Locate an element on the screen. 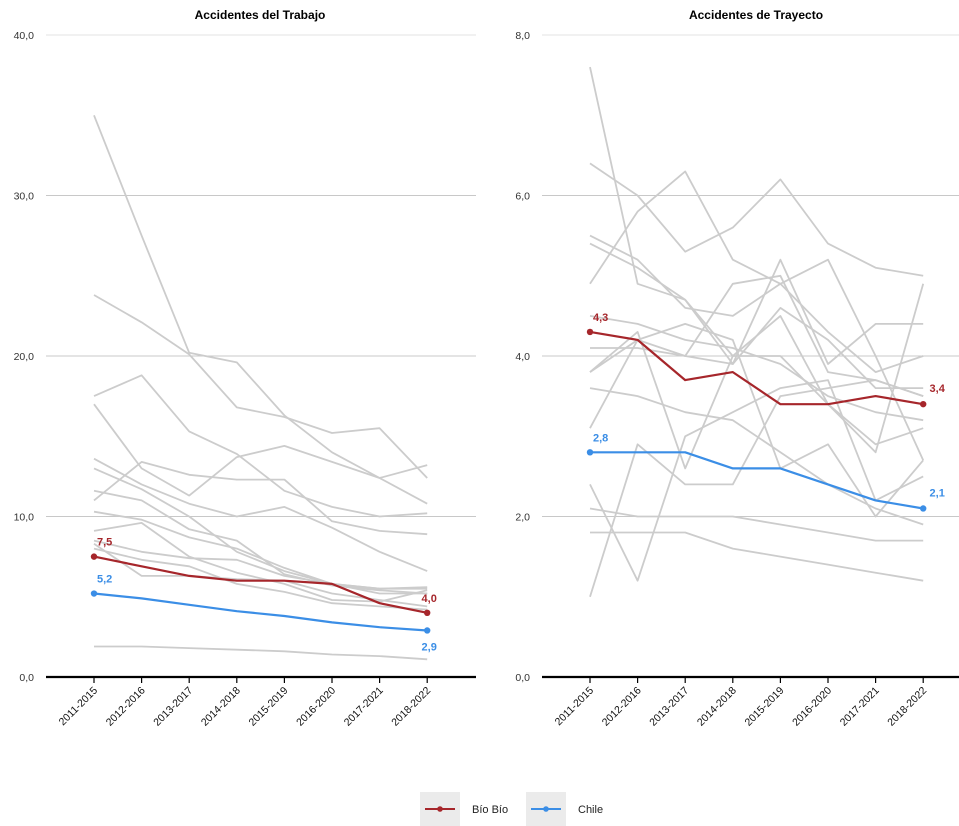  y-tick-label: 4,0 is located at coordinates (522, 357).